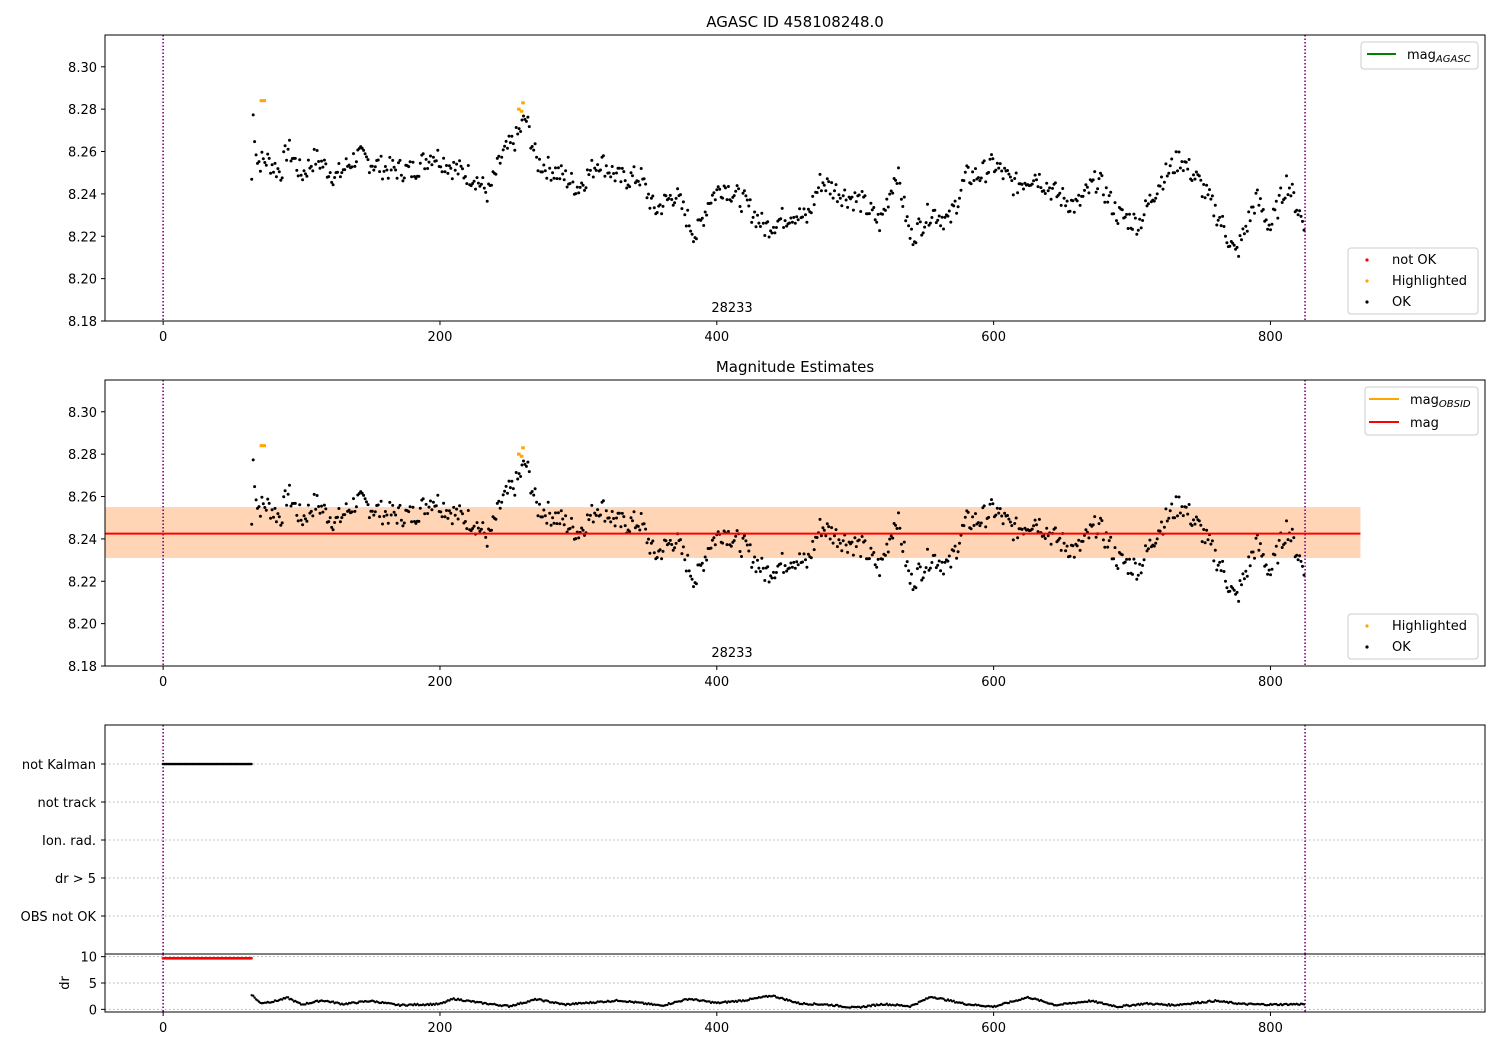  What do you see at coordinates (264, 446) in the screenshot?
I see `highlighted-point` at bounding box center [264, 446].